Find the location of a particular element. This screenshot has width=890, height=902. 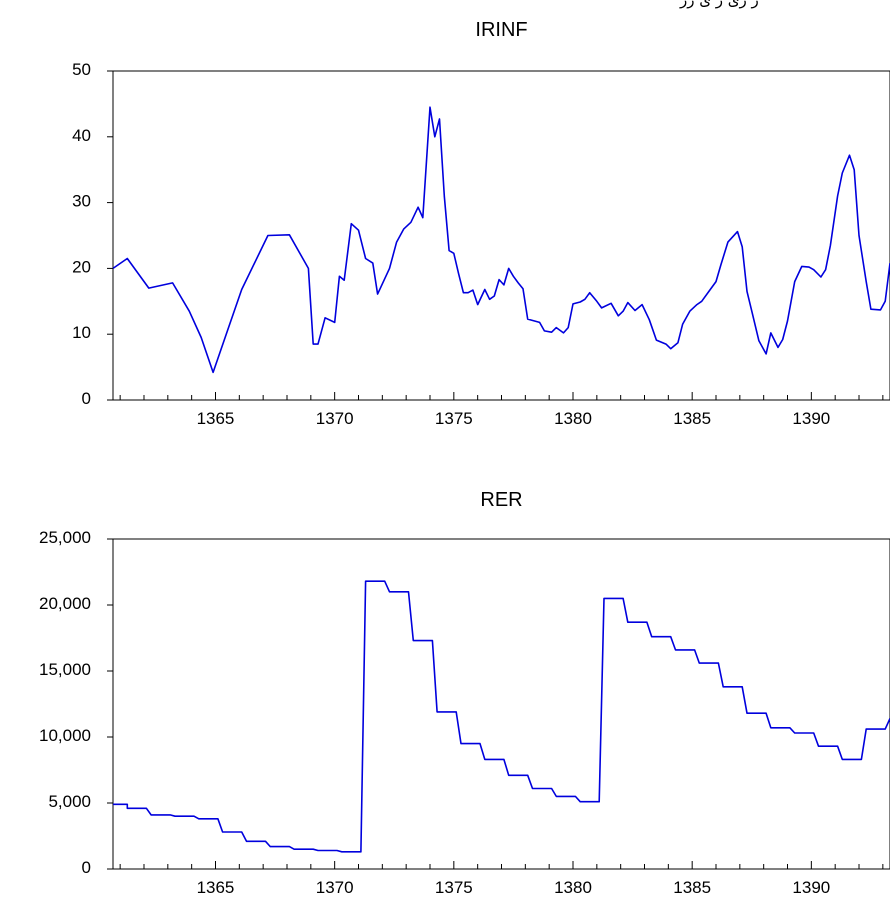

cropped-header-text: ر ری ر ی رر is located at coordinates (719, 4).